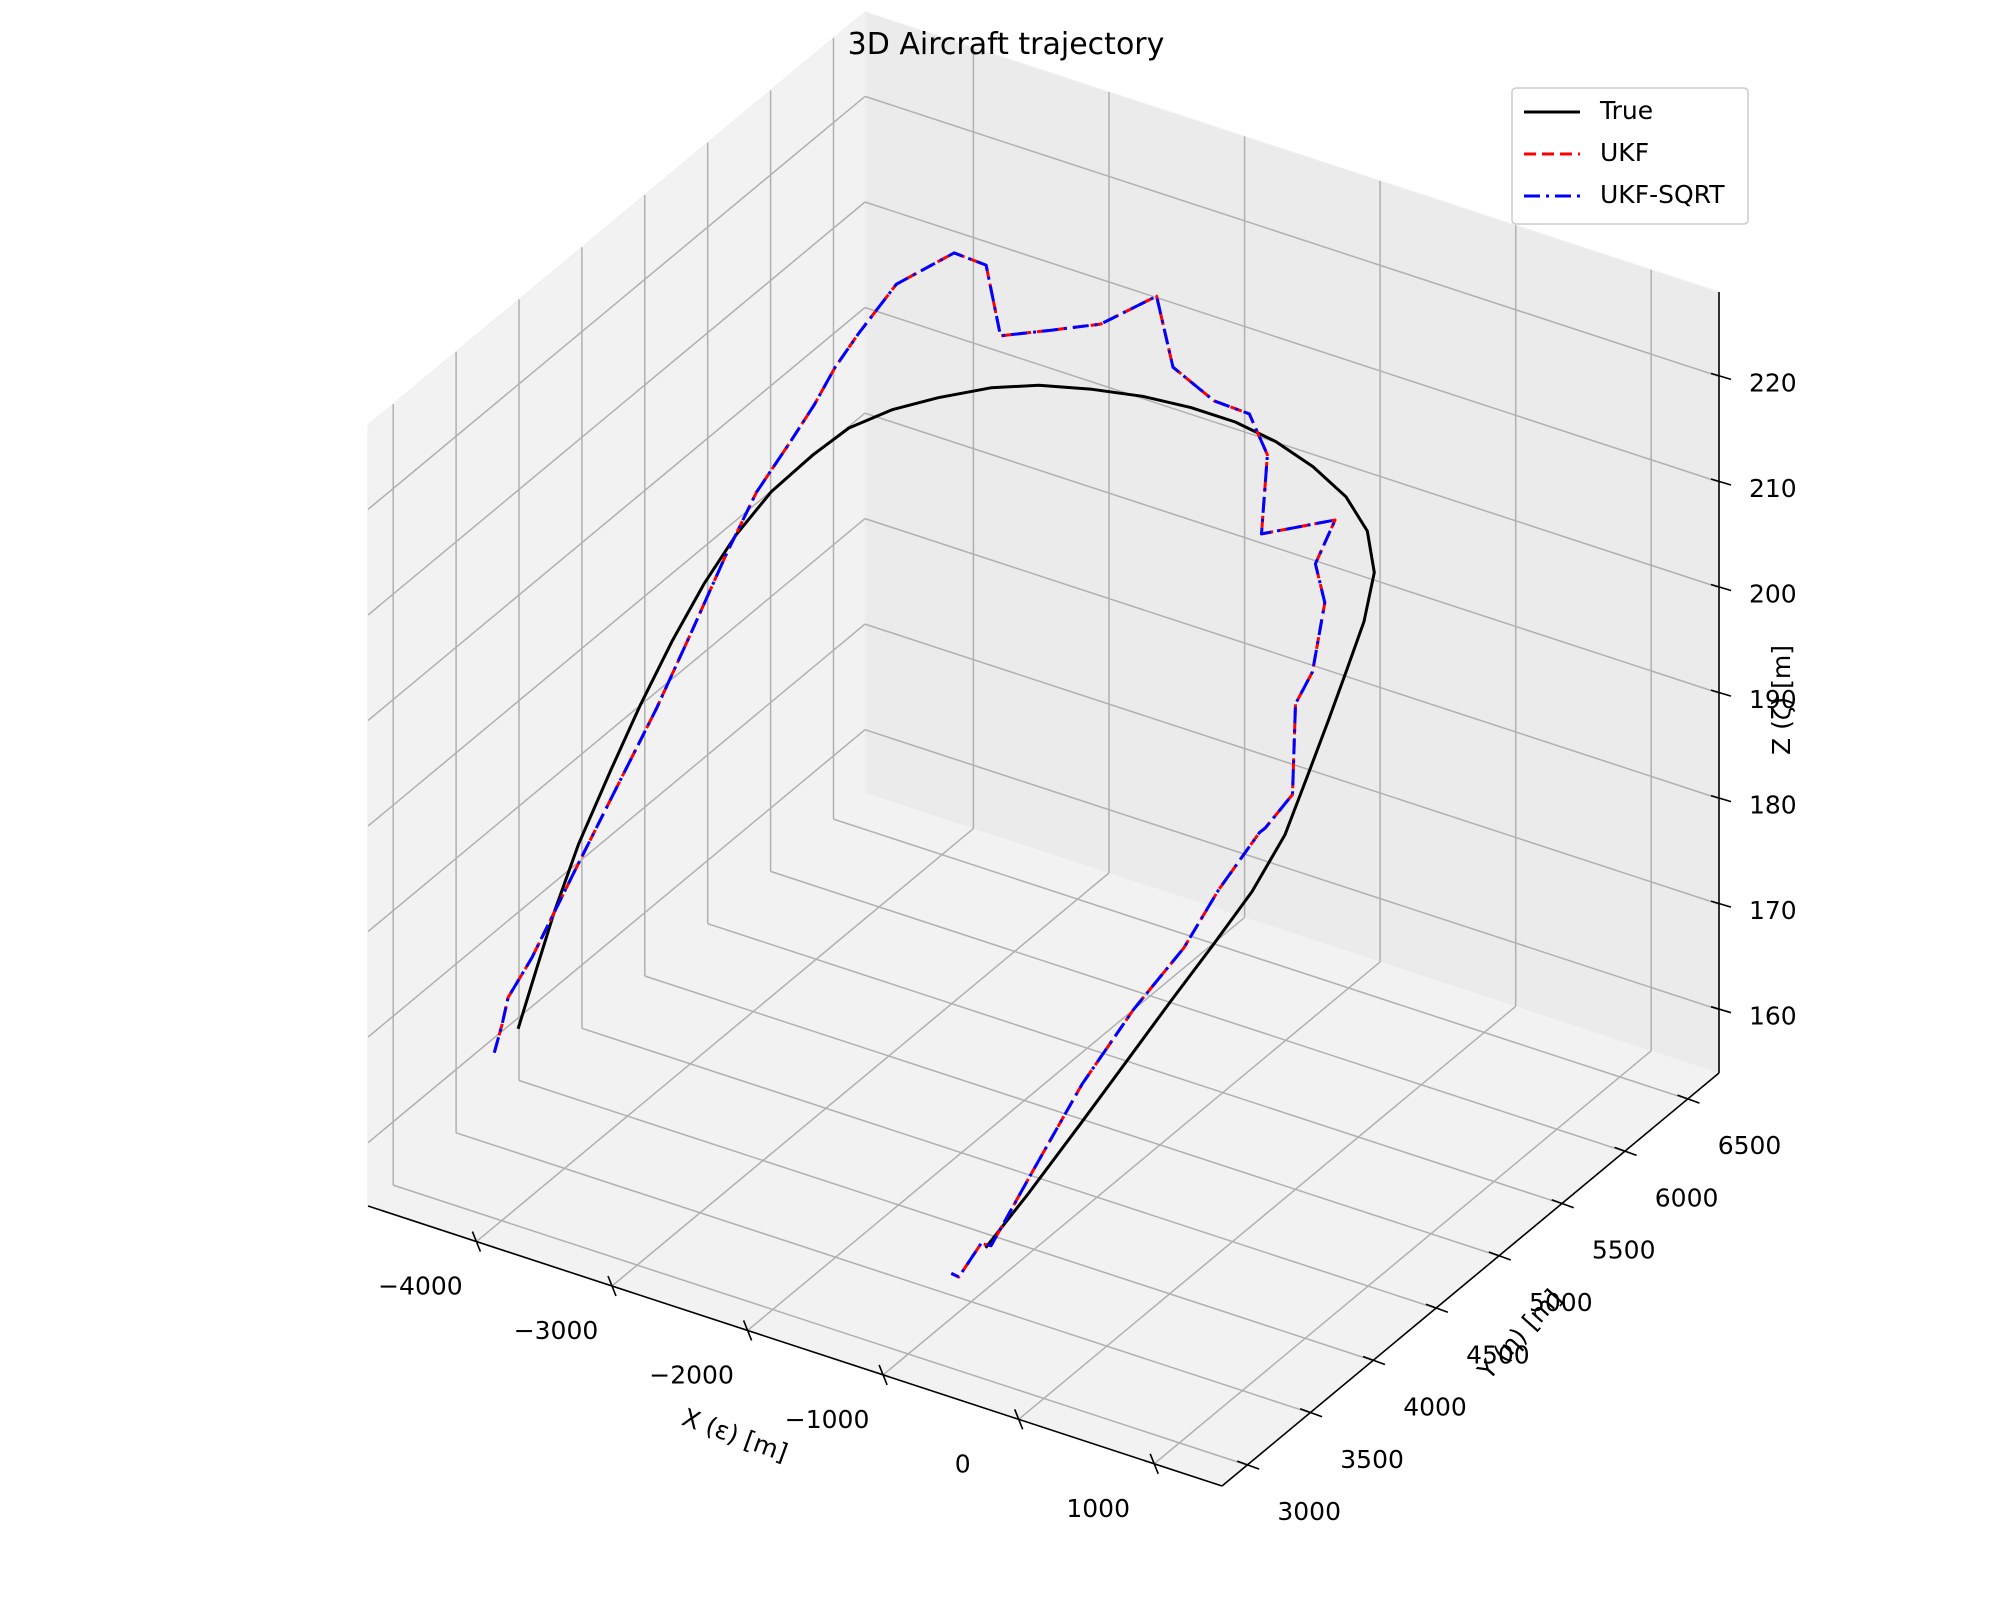 The image size is (2000, 1604). Describe the element at coordinates (1624, 1250) in the screenshot. I see `y-tick-label: 5500` at that location.